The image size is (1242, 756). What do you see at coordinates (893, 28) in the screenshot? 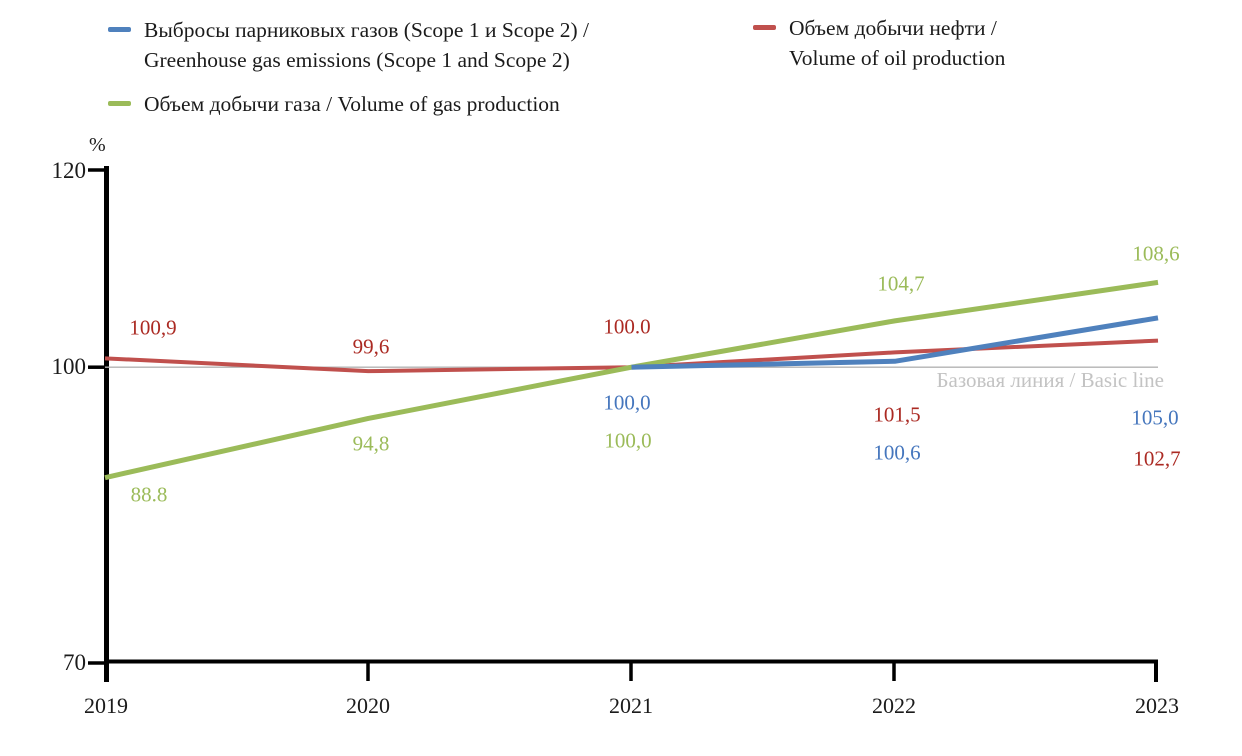
I see `oil-legend-line1: Объем добычи нефти /` at bounding box center [893, 28].